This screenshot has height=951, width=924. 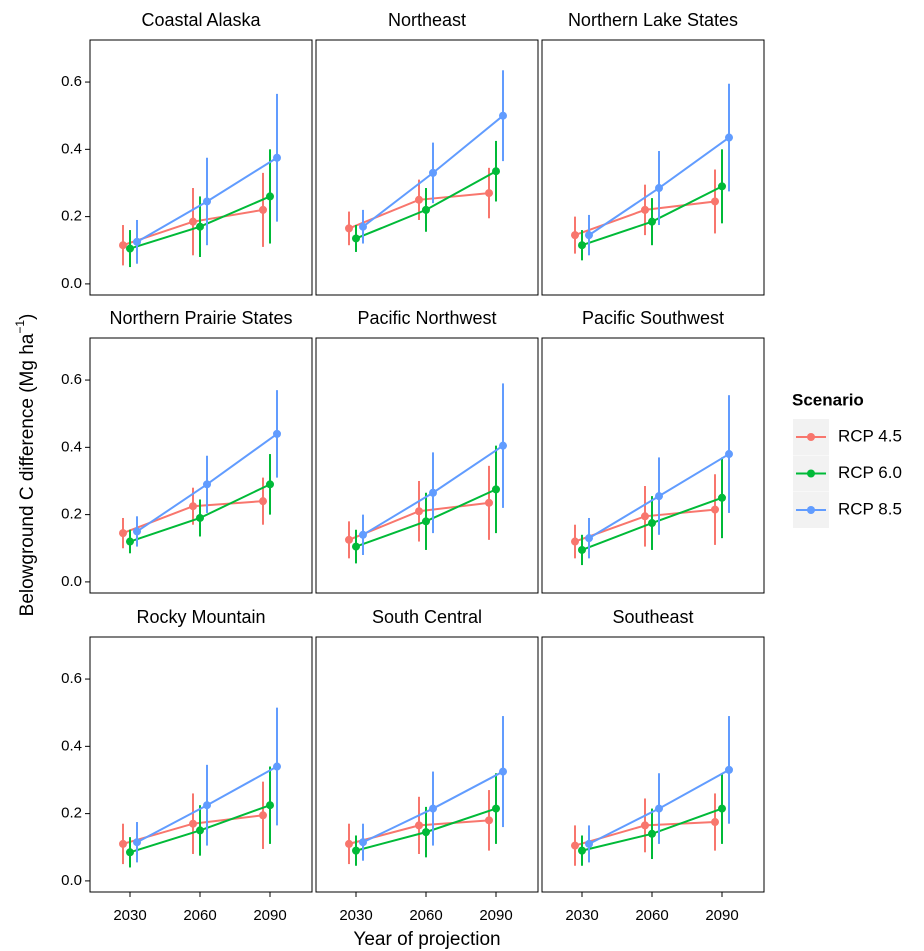 I want to click on y-tick-label: 0.4, so click(x=71, y=148).